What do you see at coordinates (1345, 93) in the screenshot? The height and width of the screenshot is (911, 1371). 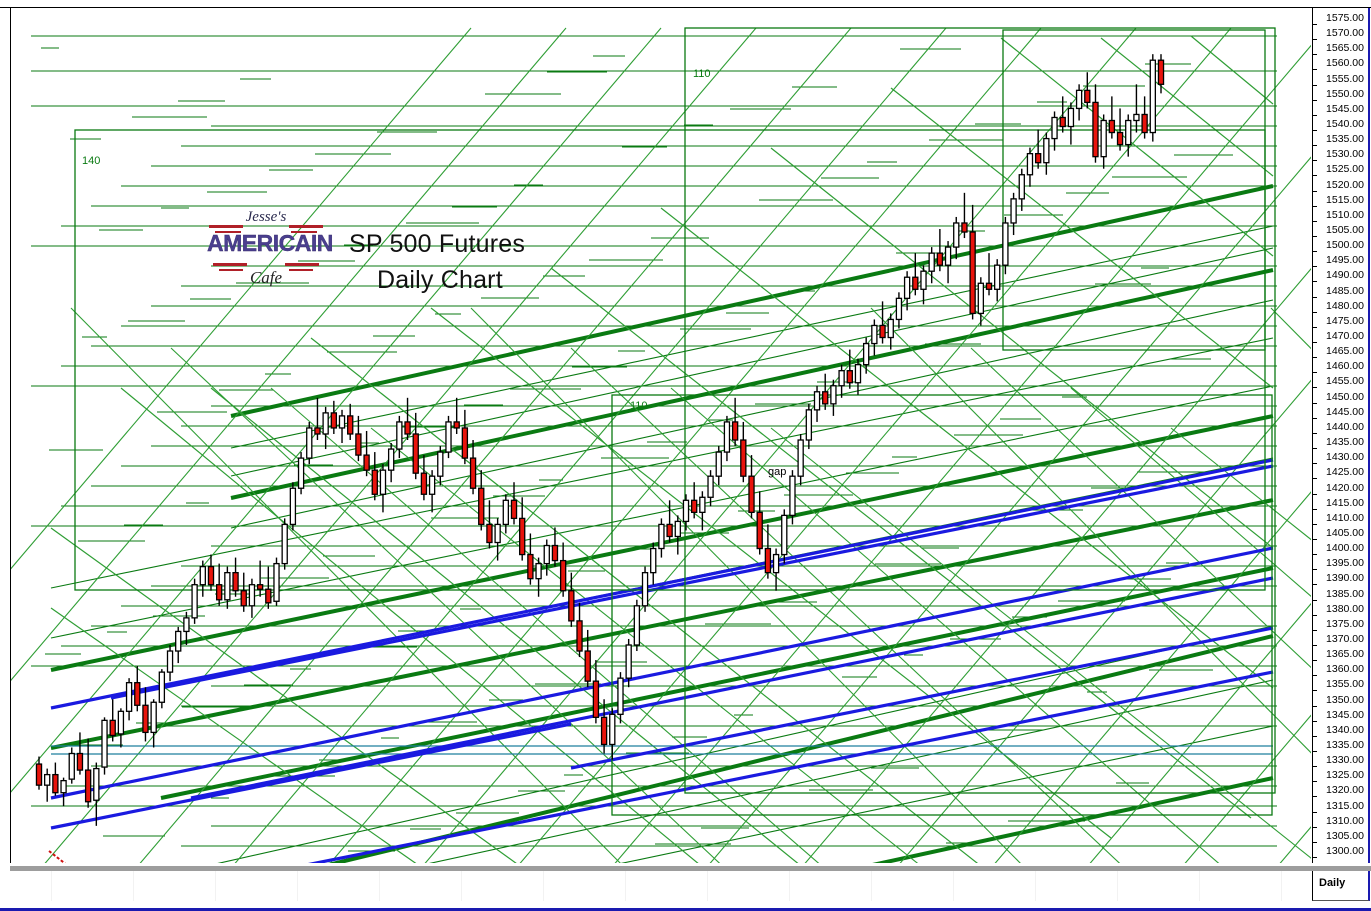 I see `price-axis-label: 1550.00` at bounding box center [1345, 93].